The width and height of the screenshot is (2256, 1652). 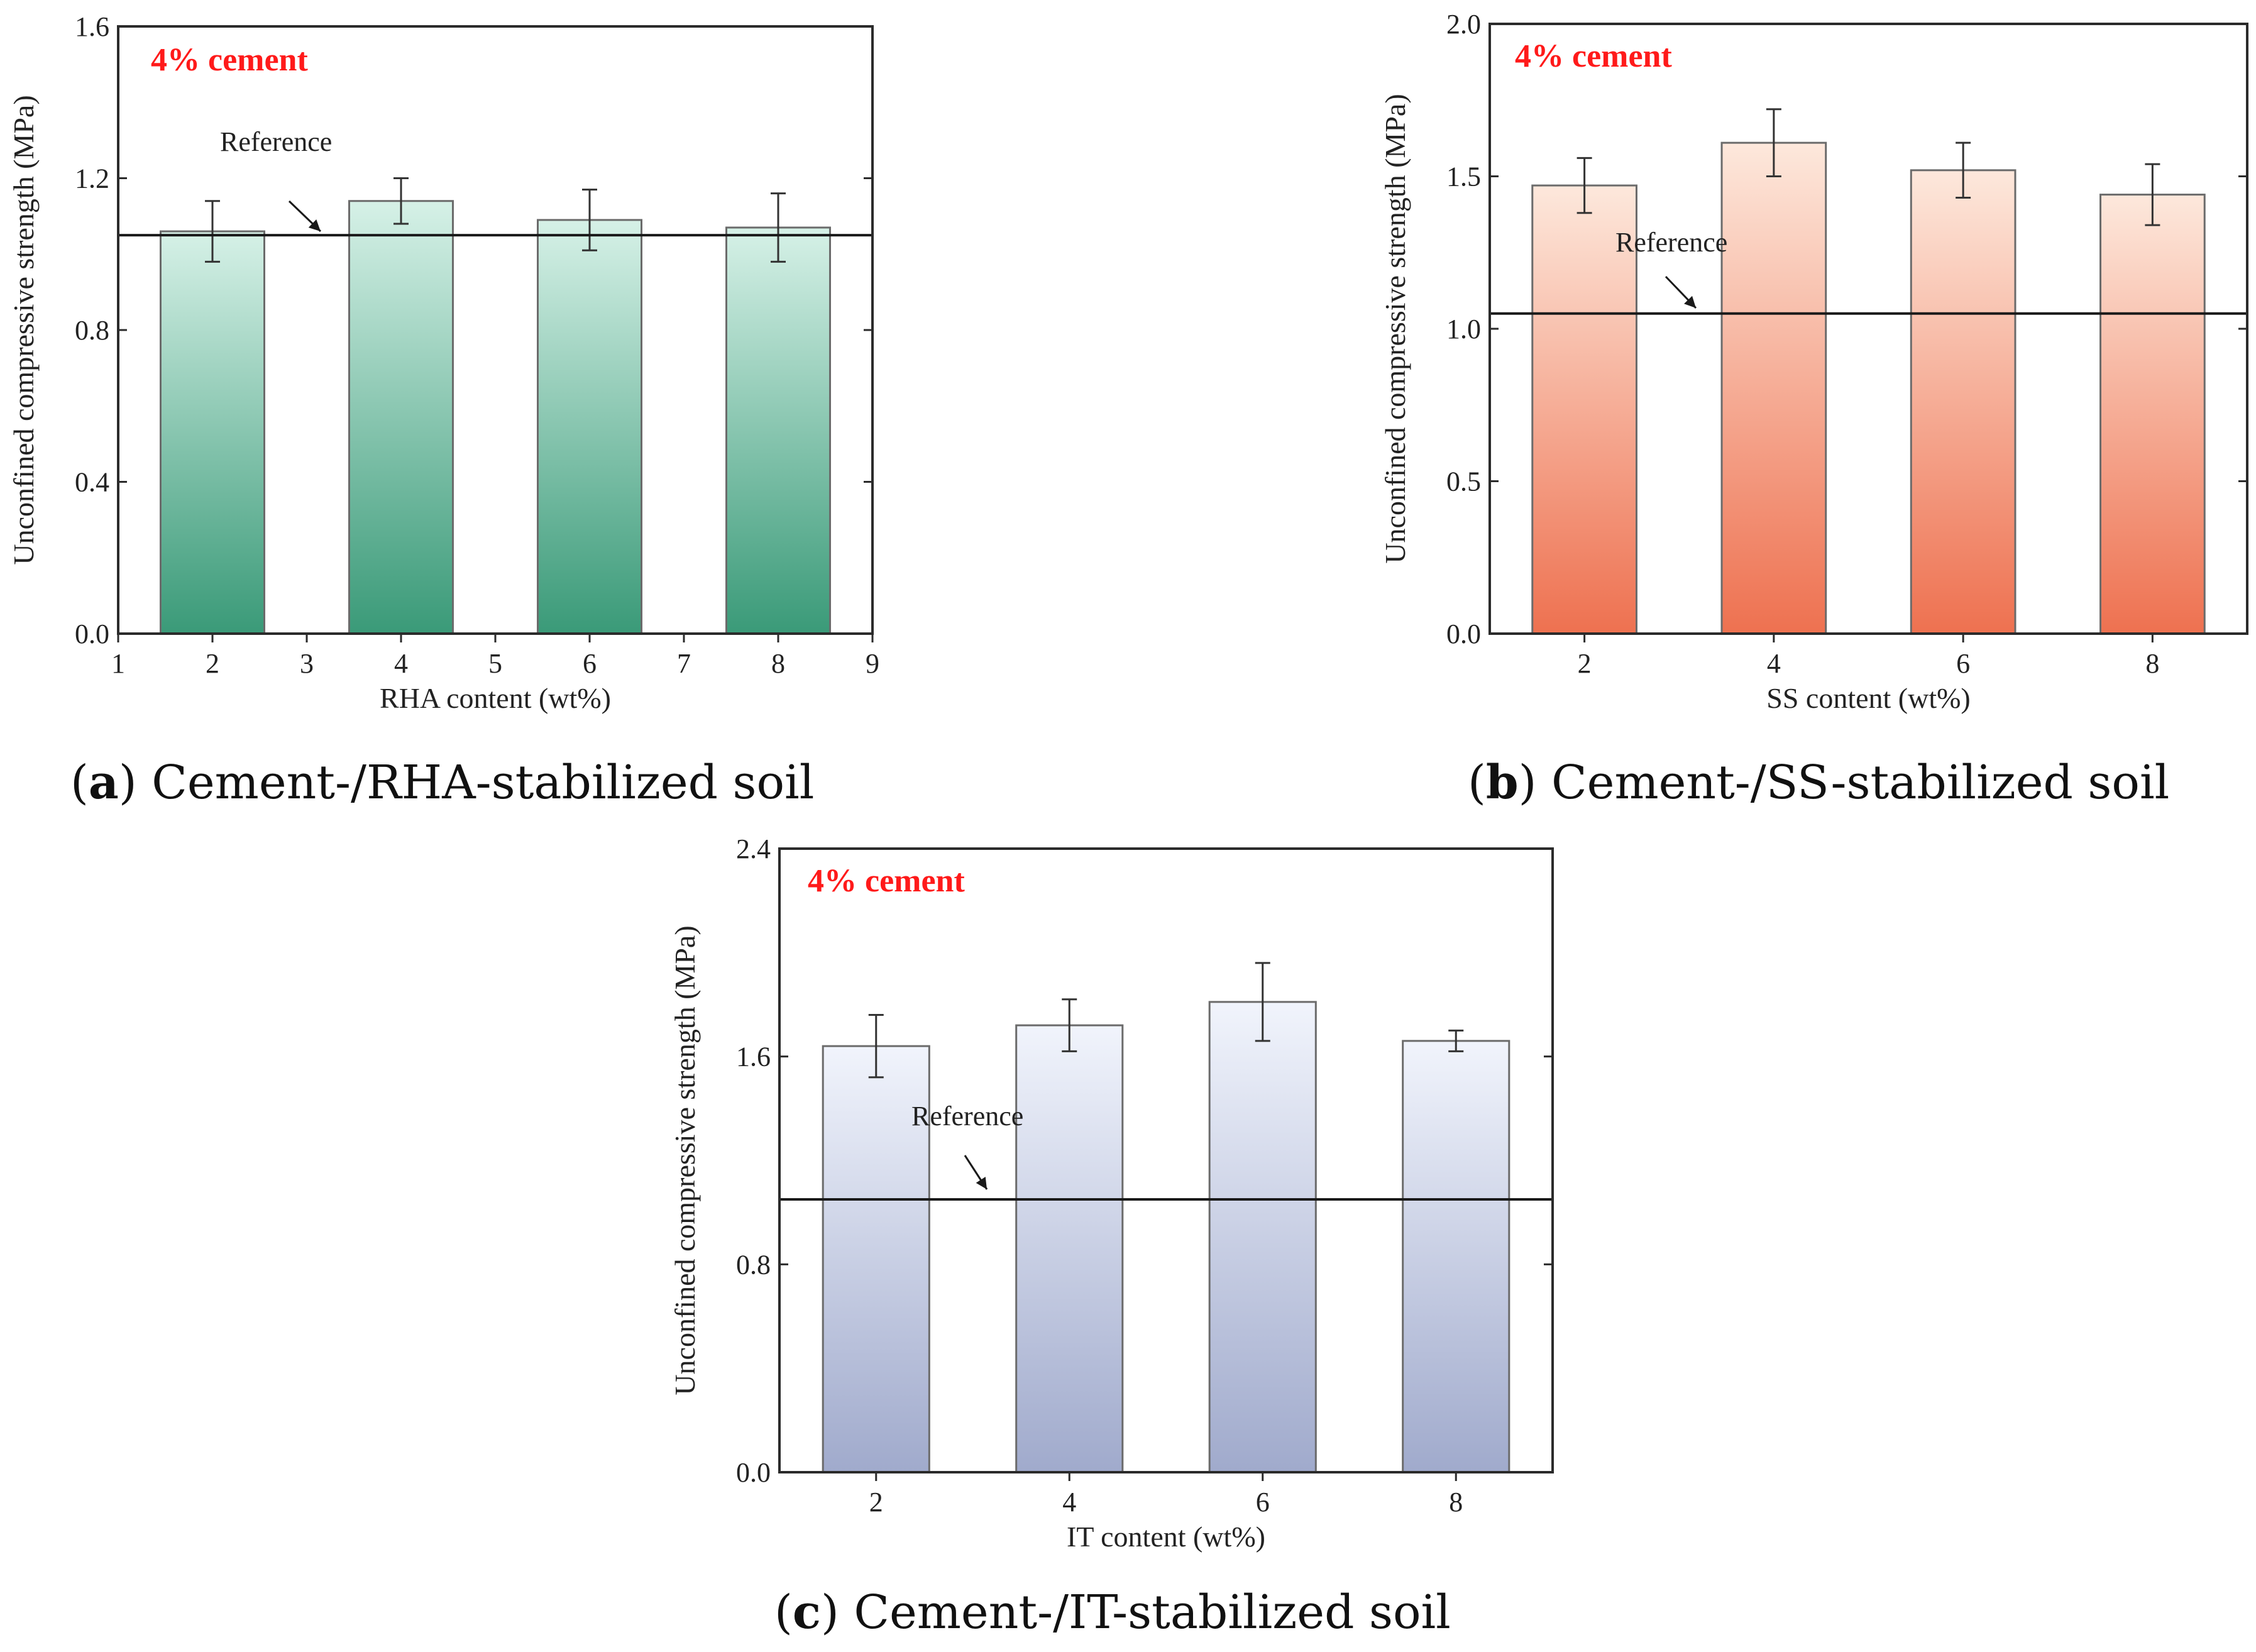 What do you see at coordinates (401, 663) in the screenshot?
I see `panel-a-x-tick-label-4: 4` at bounding box center [401, 663].